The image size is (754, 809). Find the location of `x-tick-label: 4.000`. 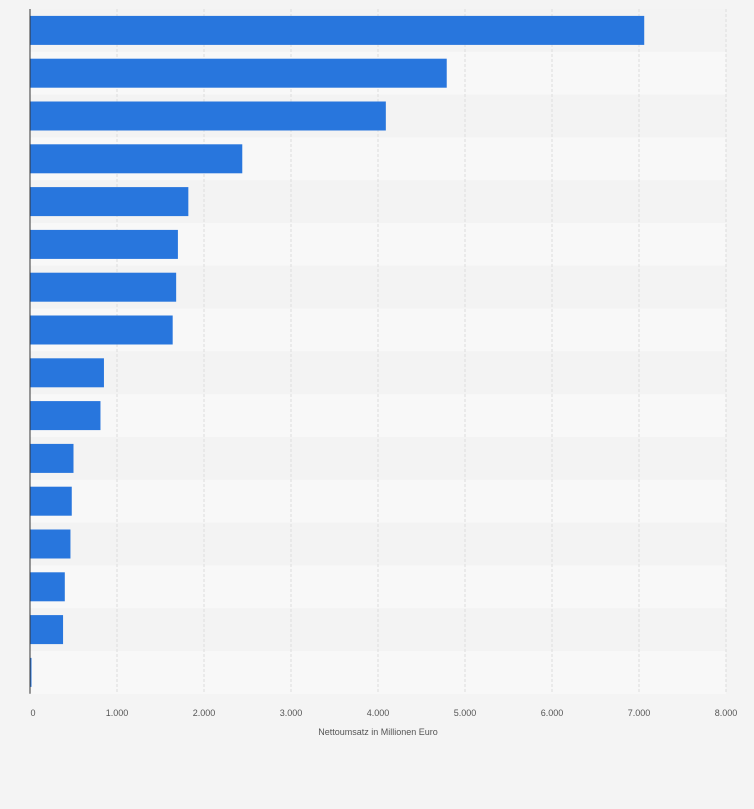

x-tick-label: 4.000 is located at coordinates (378, 713).